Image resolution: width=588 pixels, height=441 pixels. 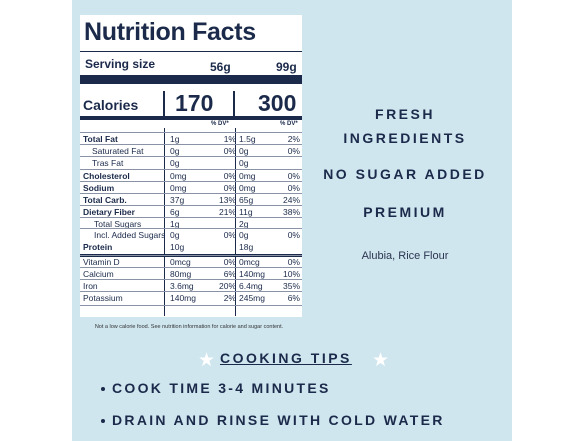 I want to click on dv-b: 2%, so click(x=293, y=139).